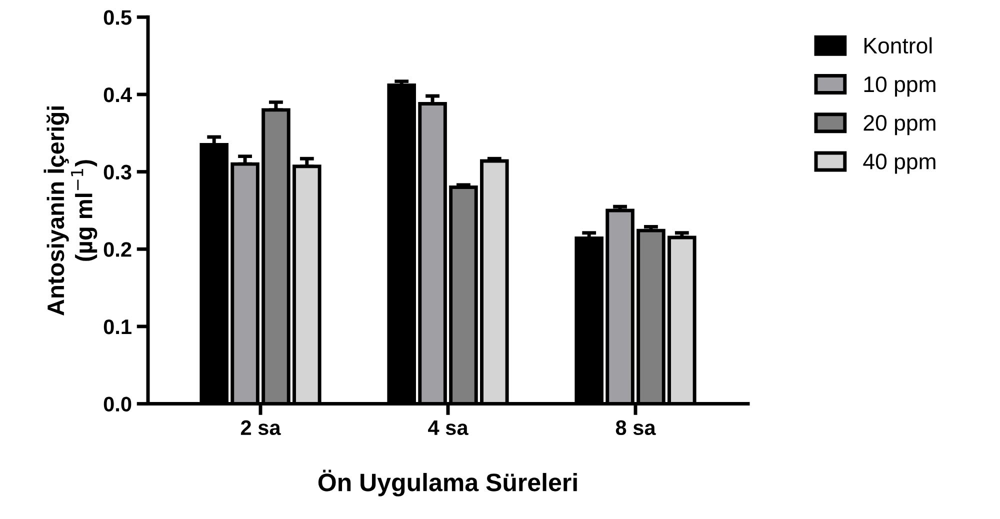 The image size is (1000, 519). What do you see at coordinates (260, 428) in the screenshot?
I see `x-tick-label: 2 sa` at bounding box center [260, 428].